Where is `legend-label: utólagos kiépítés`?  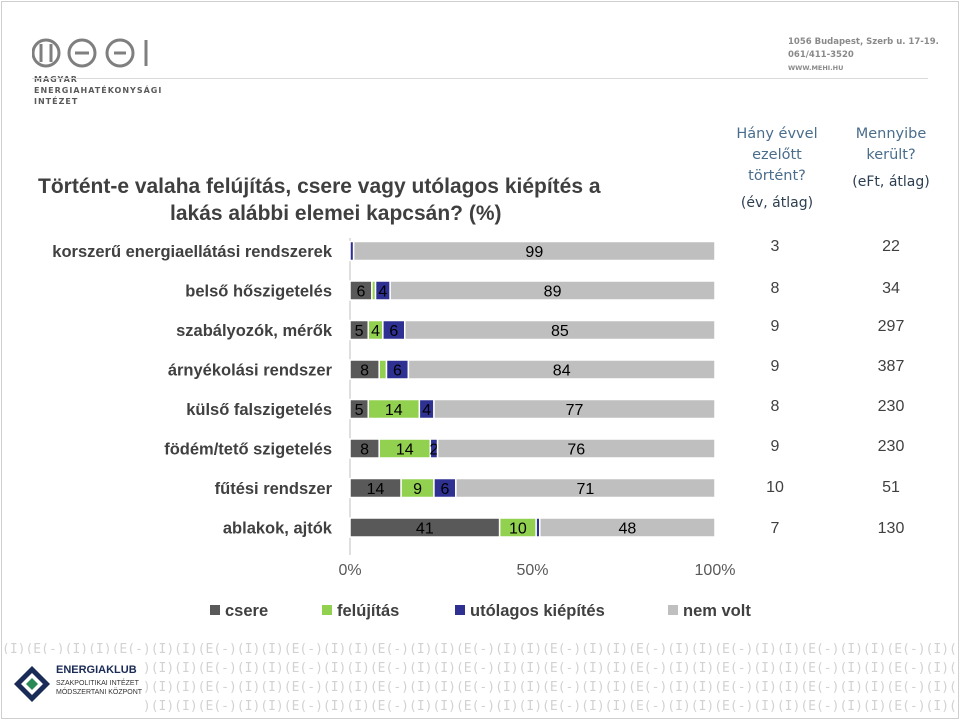
legend-label: utólagos kiépítés is located at coordinates (537, 611).